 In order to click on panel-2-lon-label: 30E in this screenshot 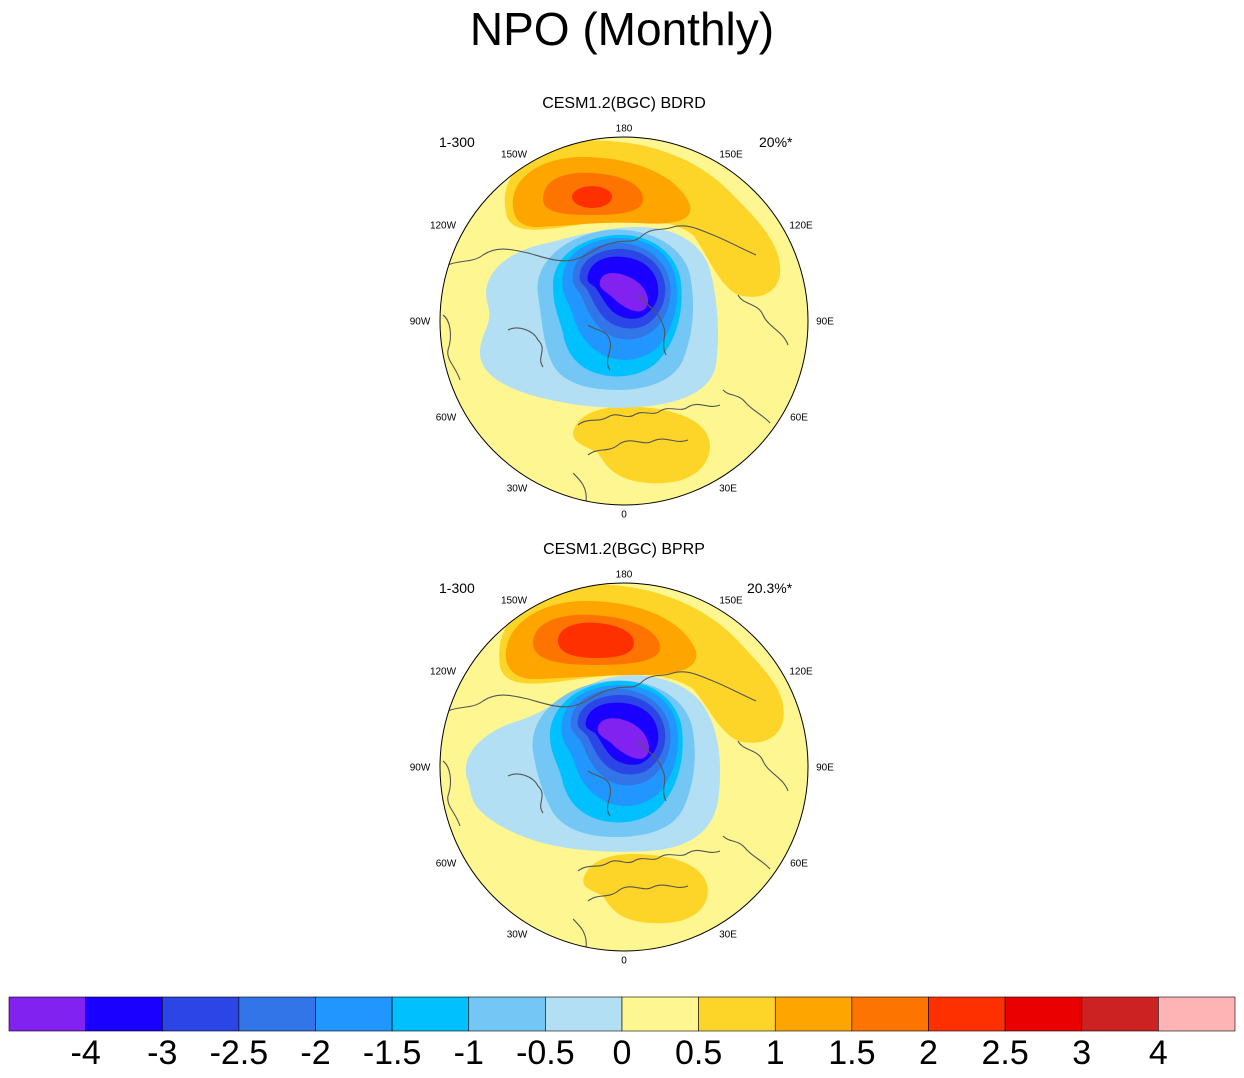, I will do `click(728, 935)`.